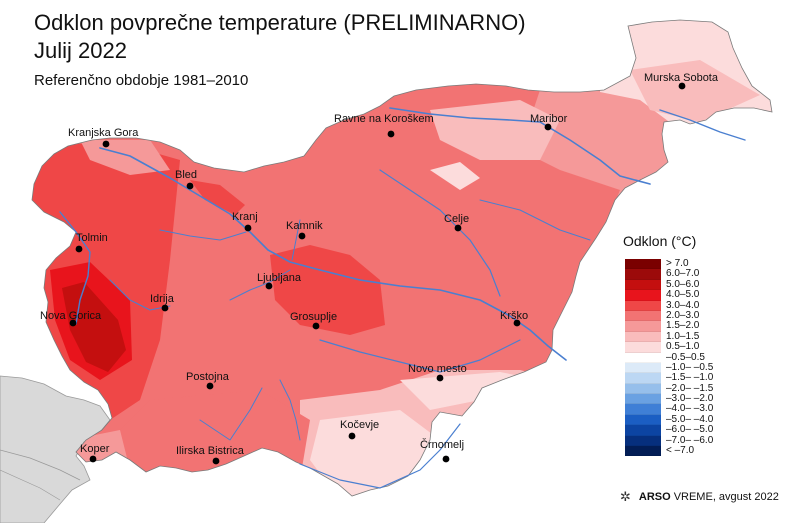 The image size is (800, 523). What do you see at coordinates (456, 219) in the screenshot?
I see `city-label: Celje` at bounding box center [456, 219].